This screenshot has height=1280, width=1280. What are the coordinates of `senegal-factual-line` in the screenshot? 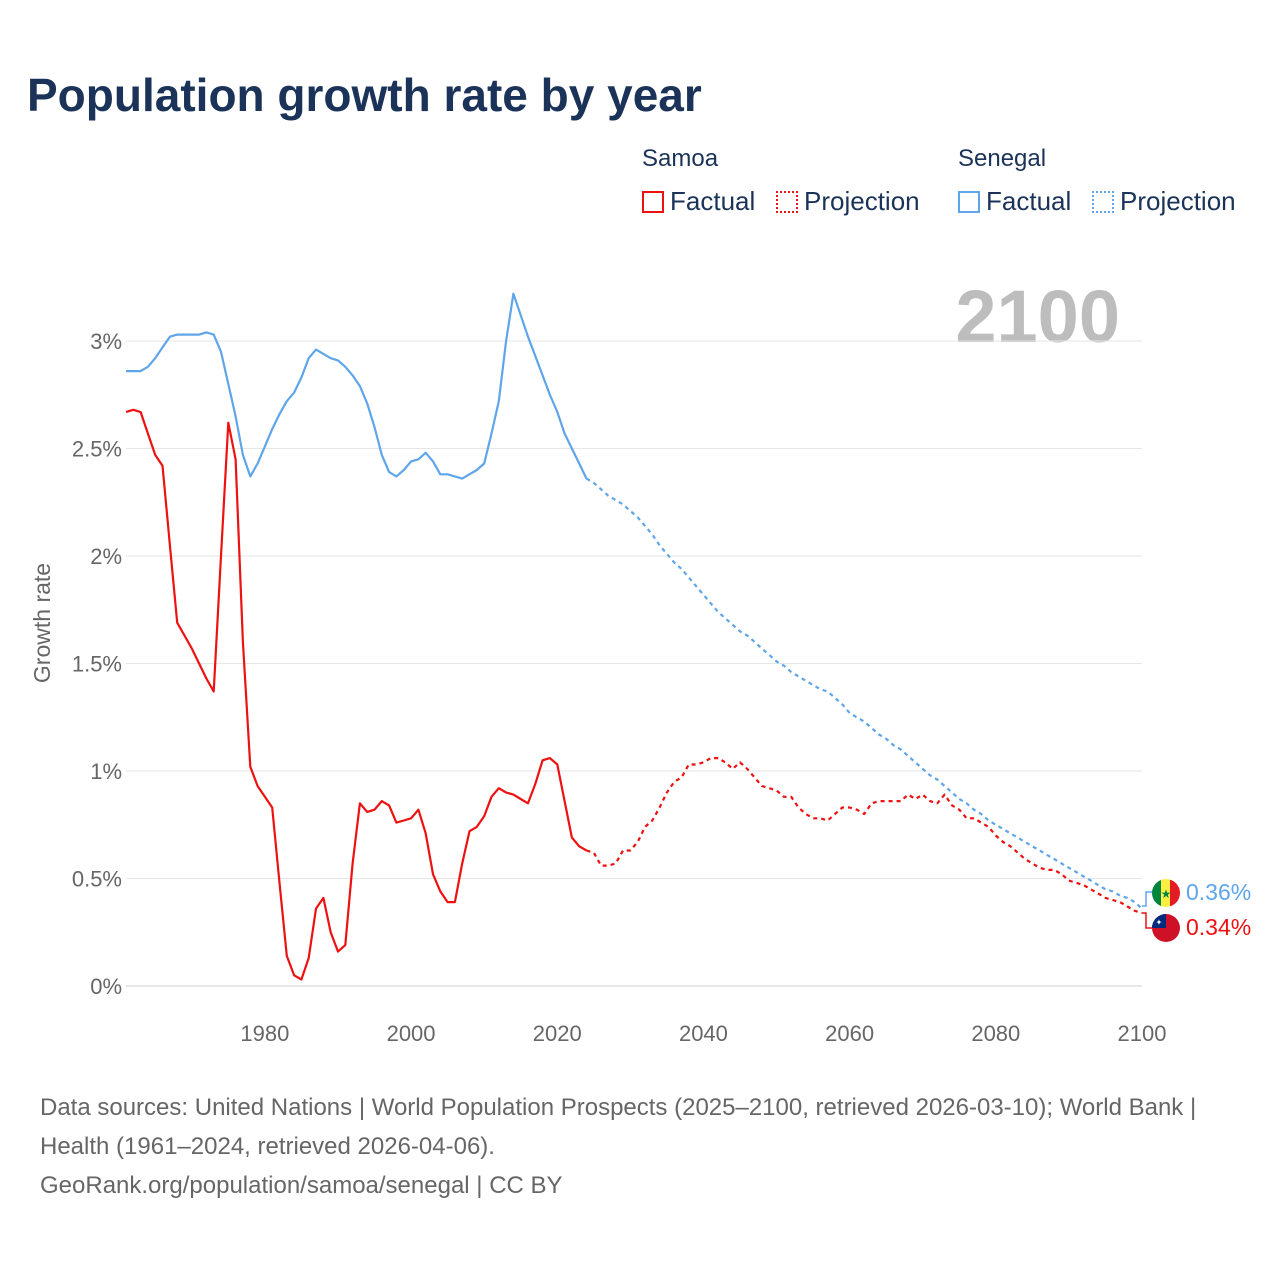 It's located at (357, 386).